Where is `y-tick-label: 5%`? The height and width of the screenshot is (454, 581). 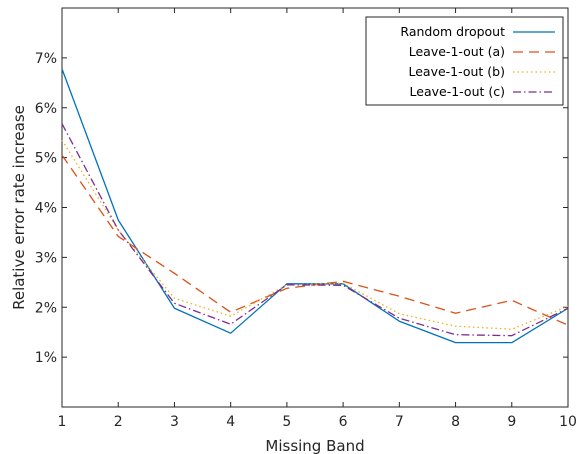
y-tick-label: 5% is located at coordinates (46, 159).